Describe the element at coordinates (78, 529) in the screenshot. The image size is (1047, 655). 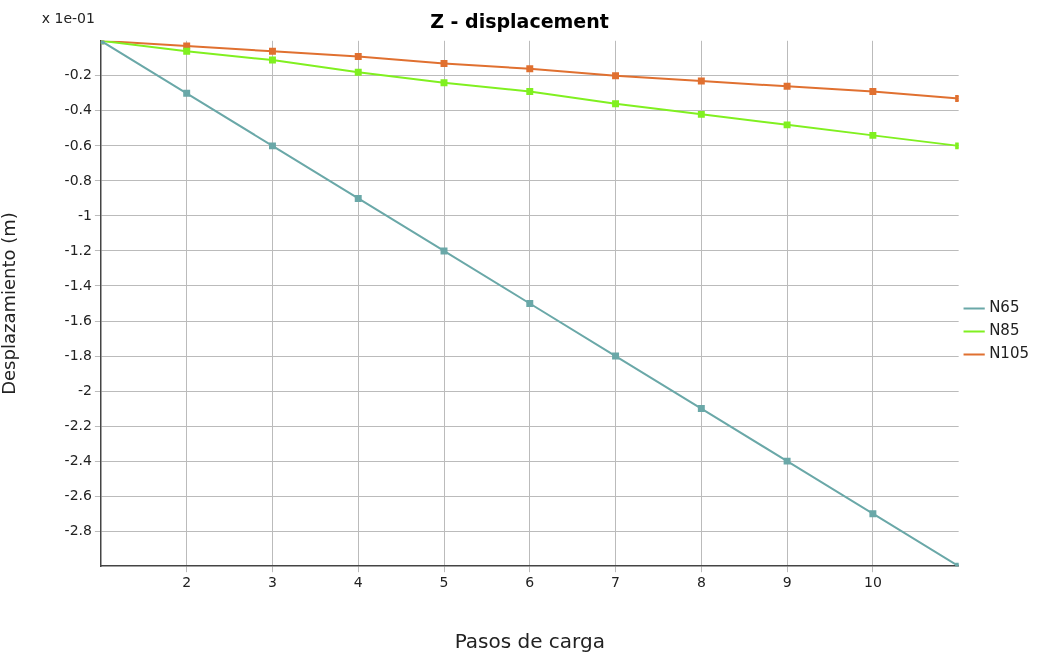
I see `y-tick-label: -2.8` at that location.